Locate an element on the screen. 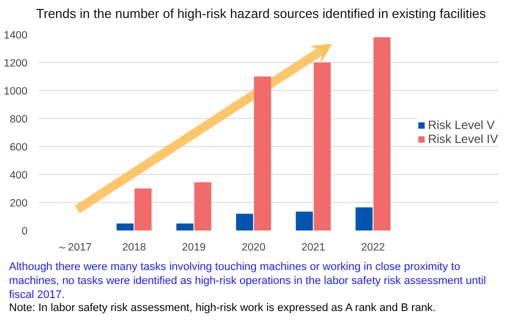  text: Although there were many tasks involving touching machines or working in close proximity to machines, no tasks were identified as high-risk operations in the labor safety risk assessment until fiscal 2017. is located at coordinates (248, 281).